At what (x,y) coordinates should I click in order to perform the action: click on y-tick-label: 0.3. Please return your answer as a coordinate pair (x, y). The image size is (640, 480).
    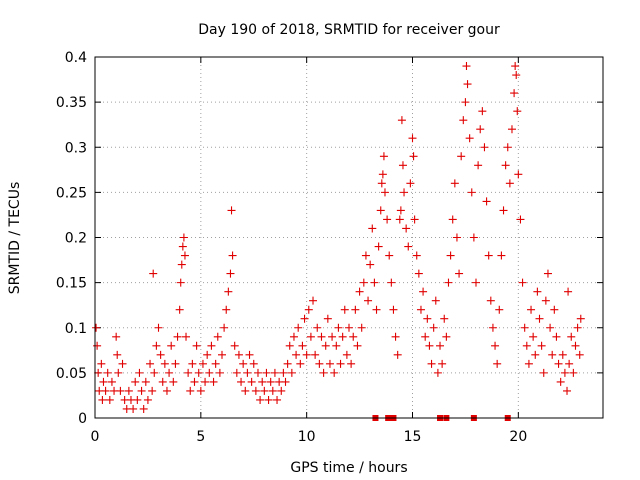
    Looking at the image, I should click on (76, 148).